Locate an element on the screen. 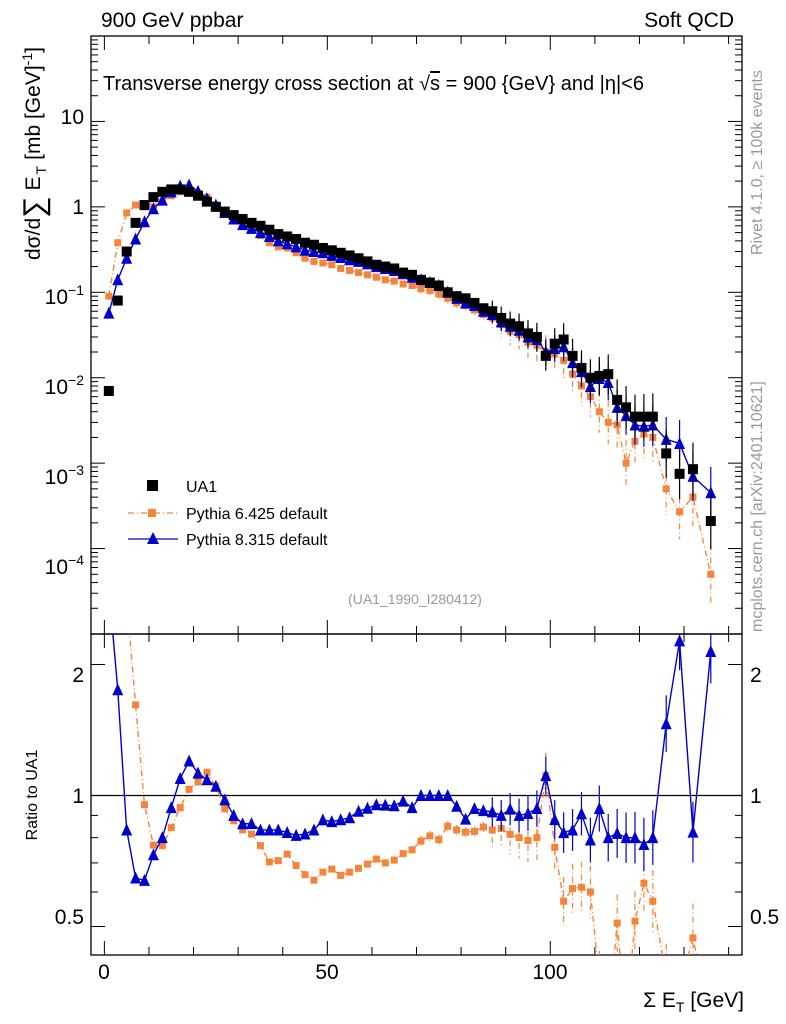 The height and width of the screenshot is (1024, 786). rivet-version-label: Rivet 4.1.0, ≥ 100k events is located at coordinates (757, 162).